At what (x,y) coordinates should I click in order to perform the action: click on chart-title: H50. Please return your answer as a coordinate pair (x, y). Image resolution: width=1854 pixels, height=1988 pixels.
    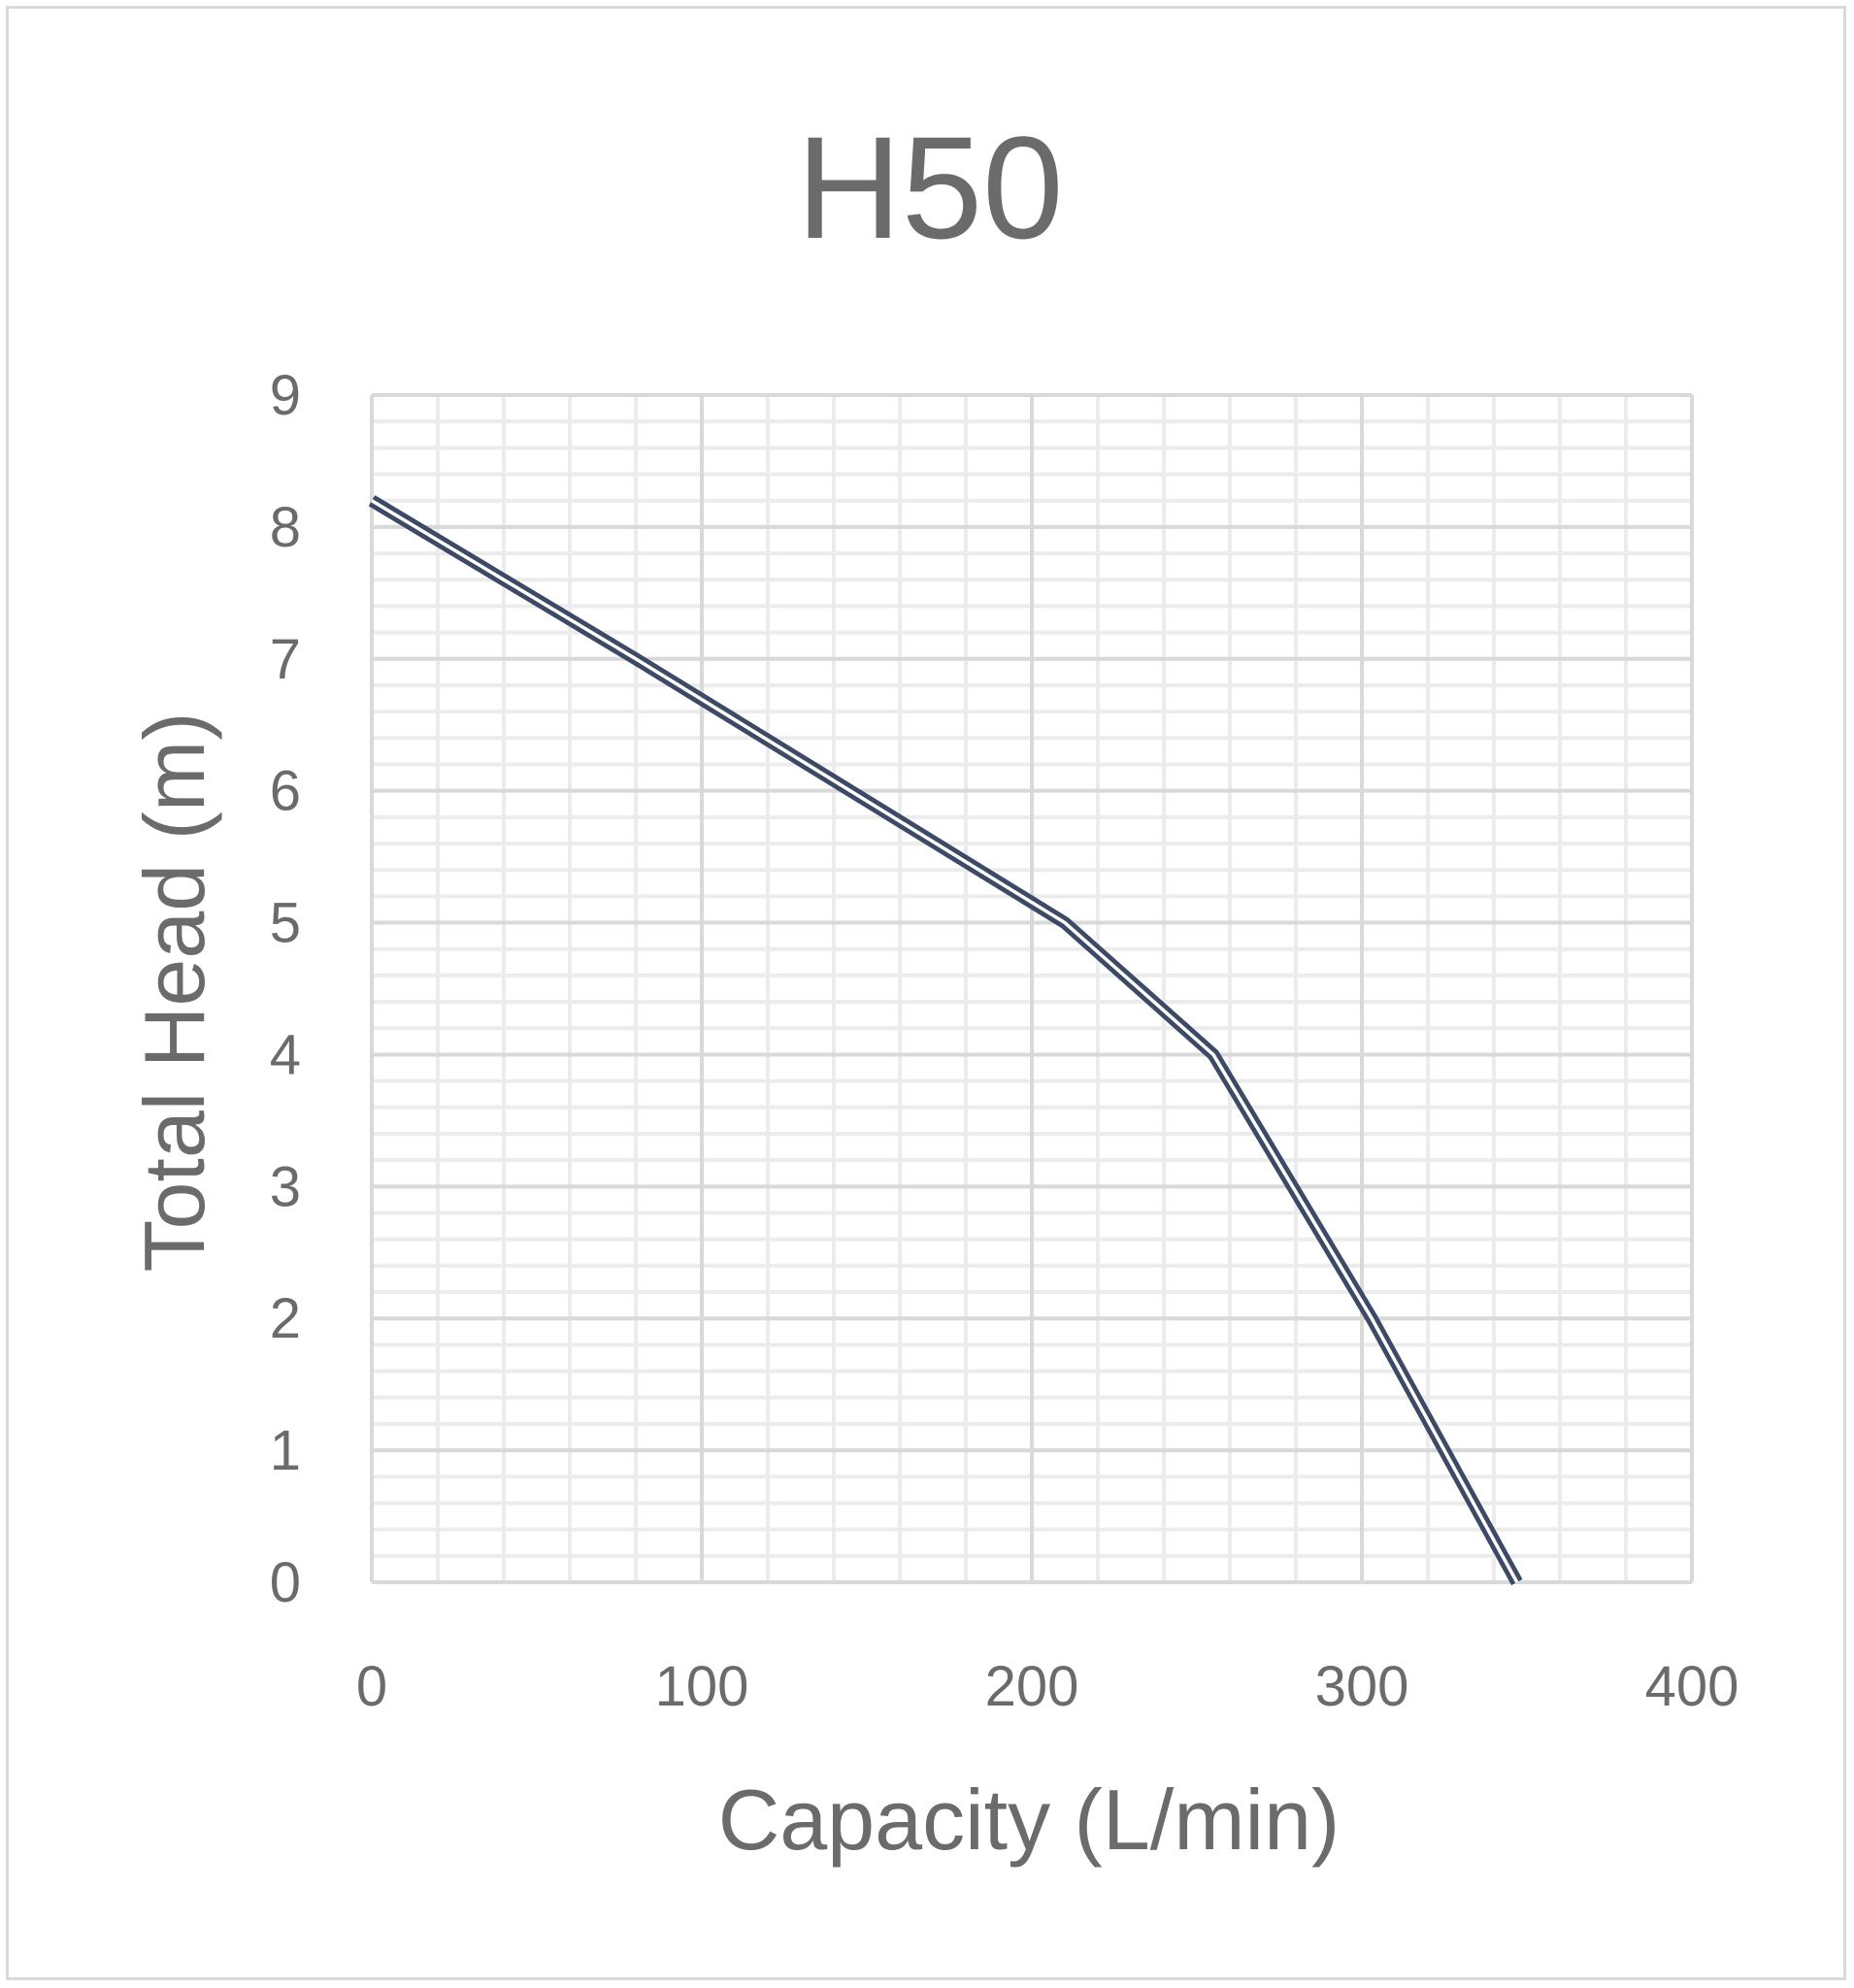
    Looking at the image, I should click on (929, 188).